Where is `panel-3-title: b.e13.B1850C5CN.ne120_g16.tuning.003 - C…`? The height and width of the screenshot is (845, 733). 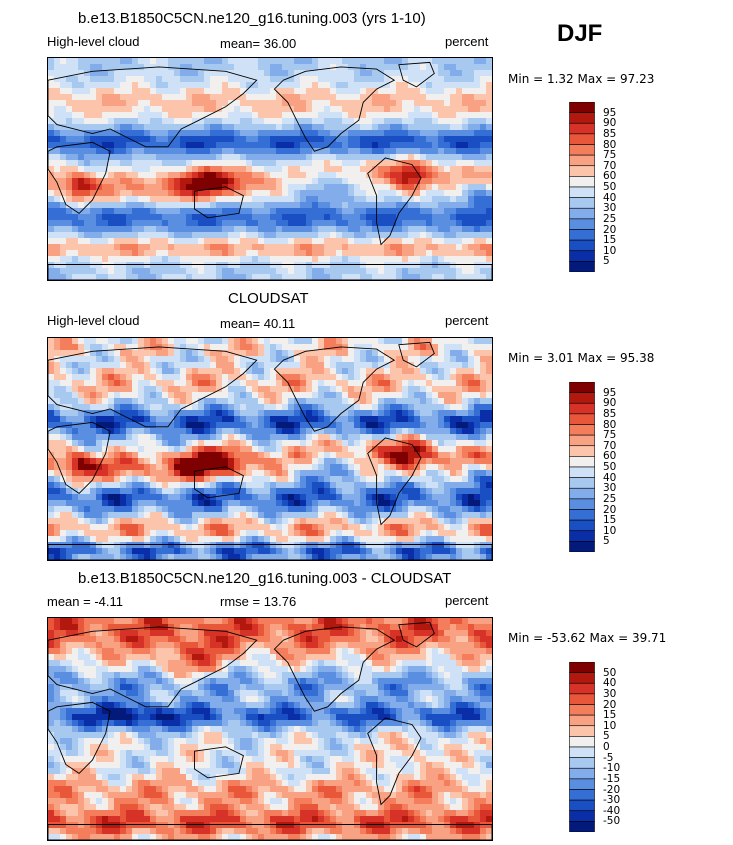
panel-3-title: b.e13.B1850C5CN.ne120_g16.tuning.003 - C… is located at coordinates (265, 578).